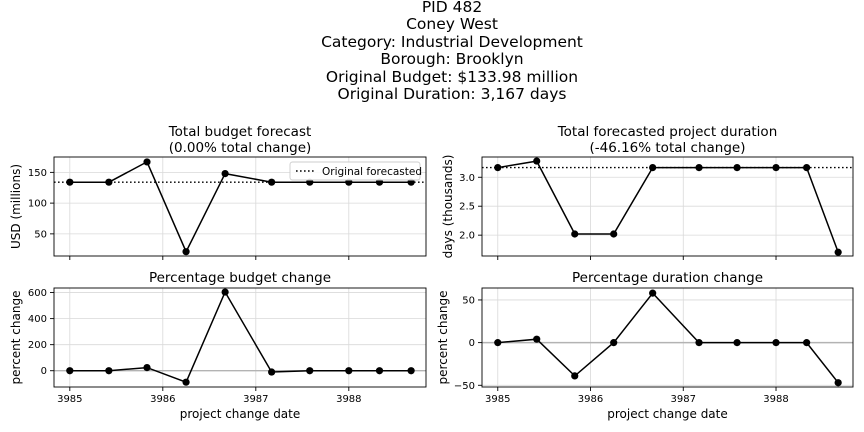 The width and height of the screenshot is (864, 432). I want to click on y-tick-label: 2.0, so click(467, 236).